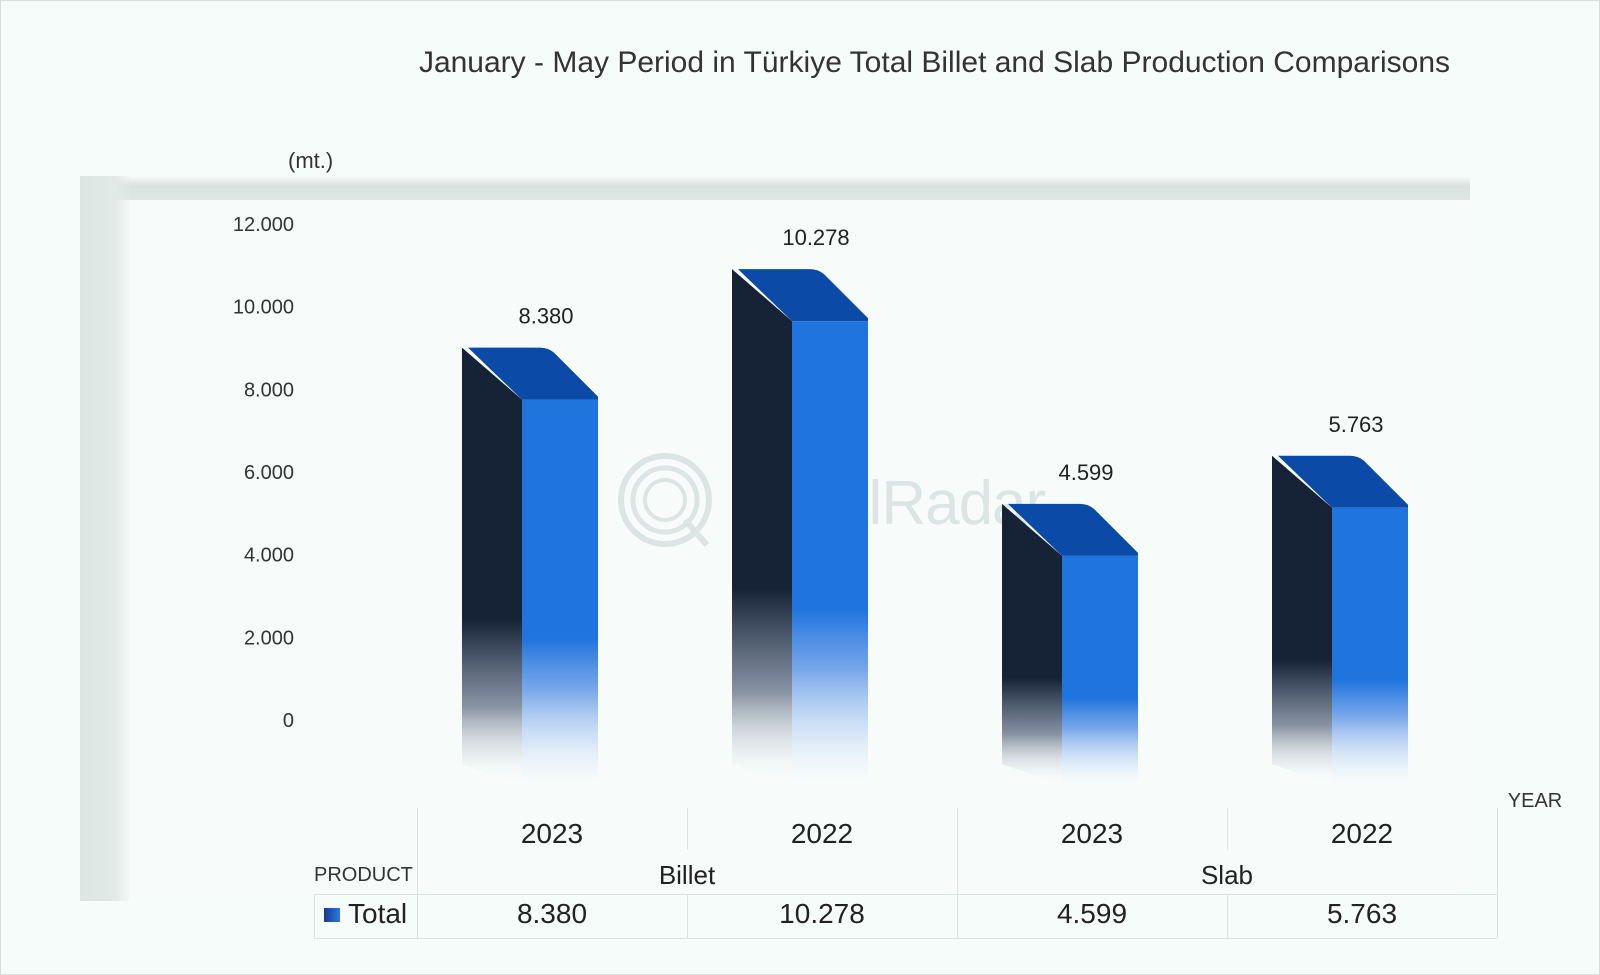 The height and width of the screenshot is (975, 1600). I want to click on y-tick-label: 12.000, so click(263, 225).